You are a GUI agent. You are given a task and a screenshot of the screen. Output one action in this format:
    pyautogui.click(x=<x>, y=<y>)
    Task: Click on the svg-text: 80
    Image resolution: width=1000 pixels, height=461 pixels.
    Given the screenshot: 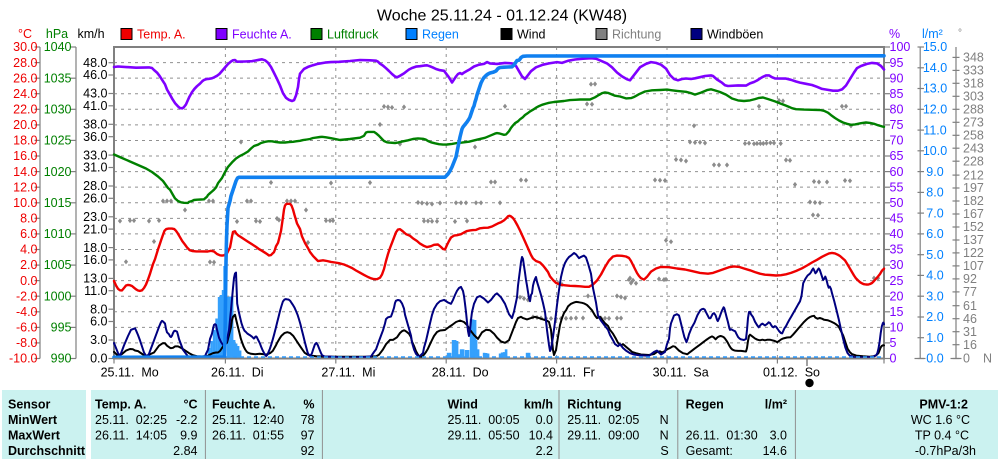 What is the action you would take?
    pyautogui.click(x=897, y=110)
    